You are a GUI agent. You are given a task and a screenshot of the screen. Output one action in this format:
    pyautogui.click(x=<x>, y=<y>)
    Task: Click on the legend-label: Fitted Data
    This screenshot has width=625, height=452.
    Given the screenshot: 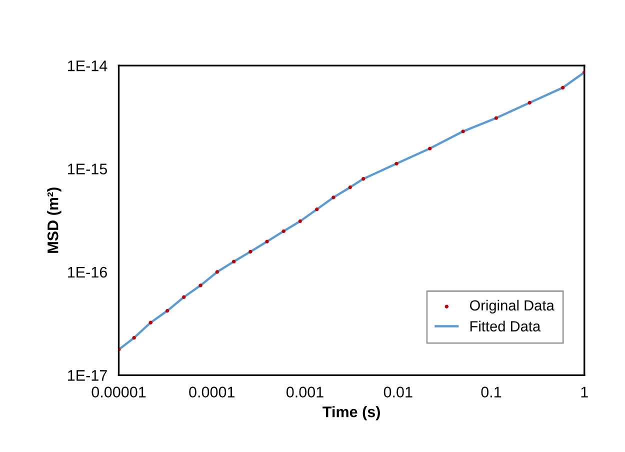 What is the action you would take?
    pyautogui.click(x=505, y=326)
    